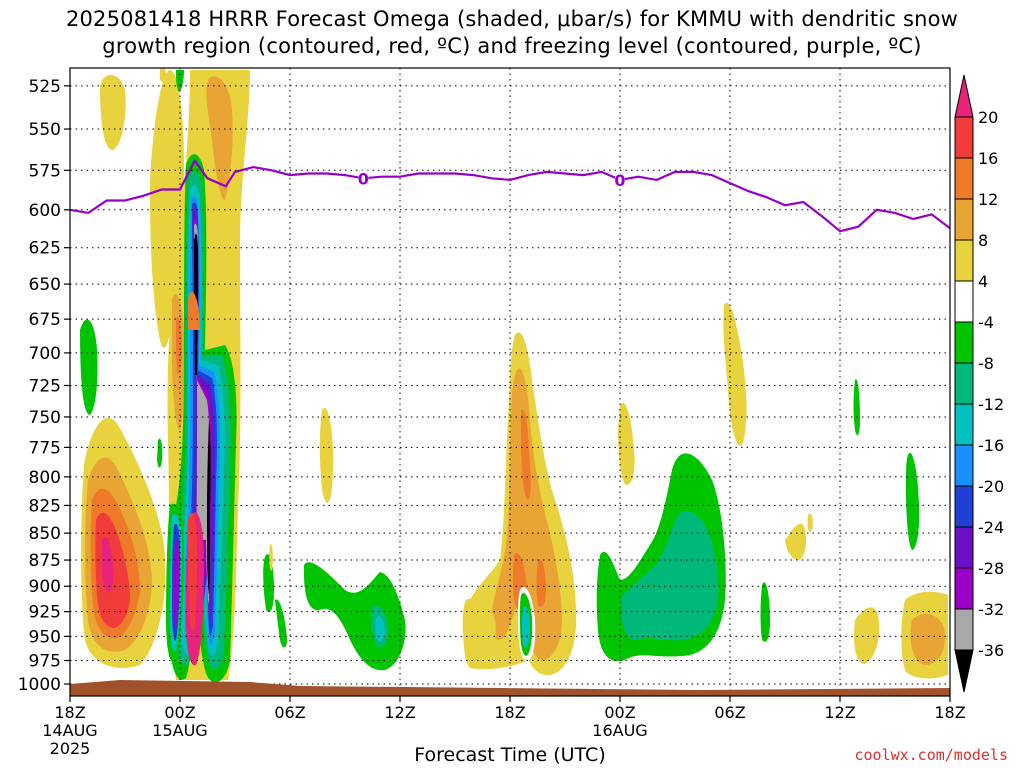  Describe the element at coordinates (194, 310) in the screenshot. I see `omega-contour-positive-4-upper-orange` at that location.